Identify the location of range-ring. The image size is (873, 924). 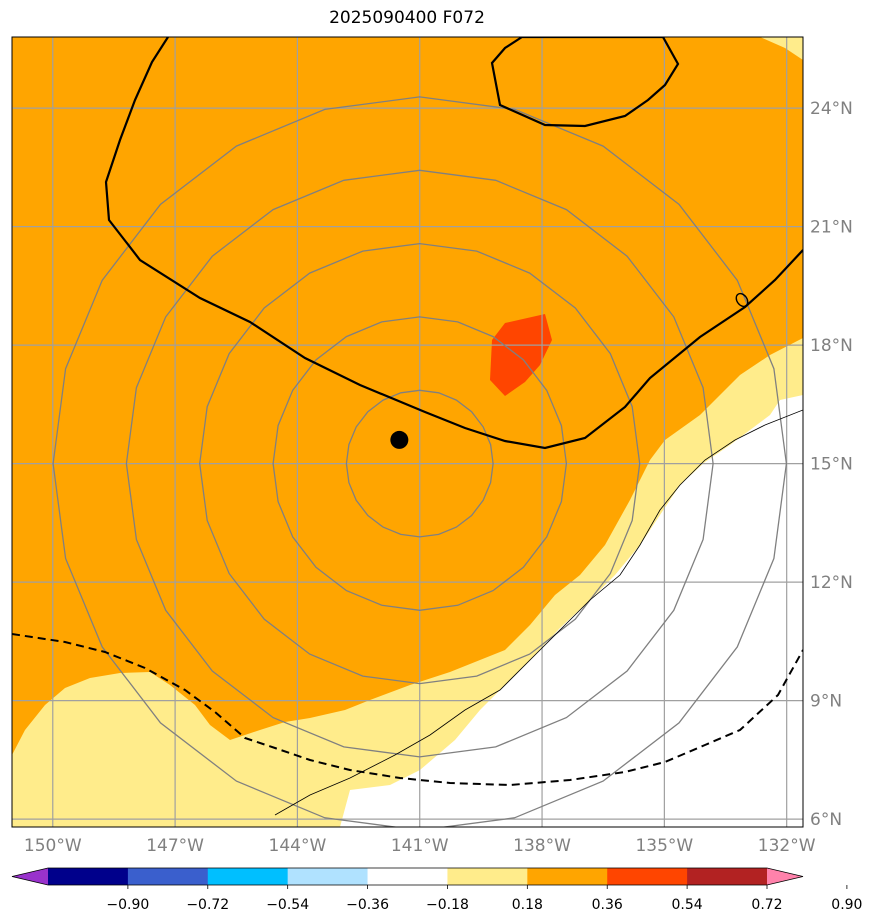
(420, 463).